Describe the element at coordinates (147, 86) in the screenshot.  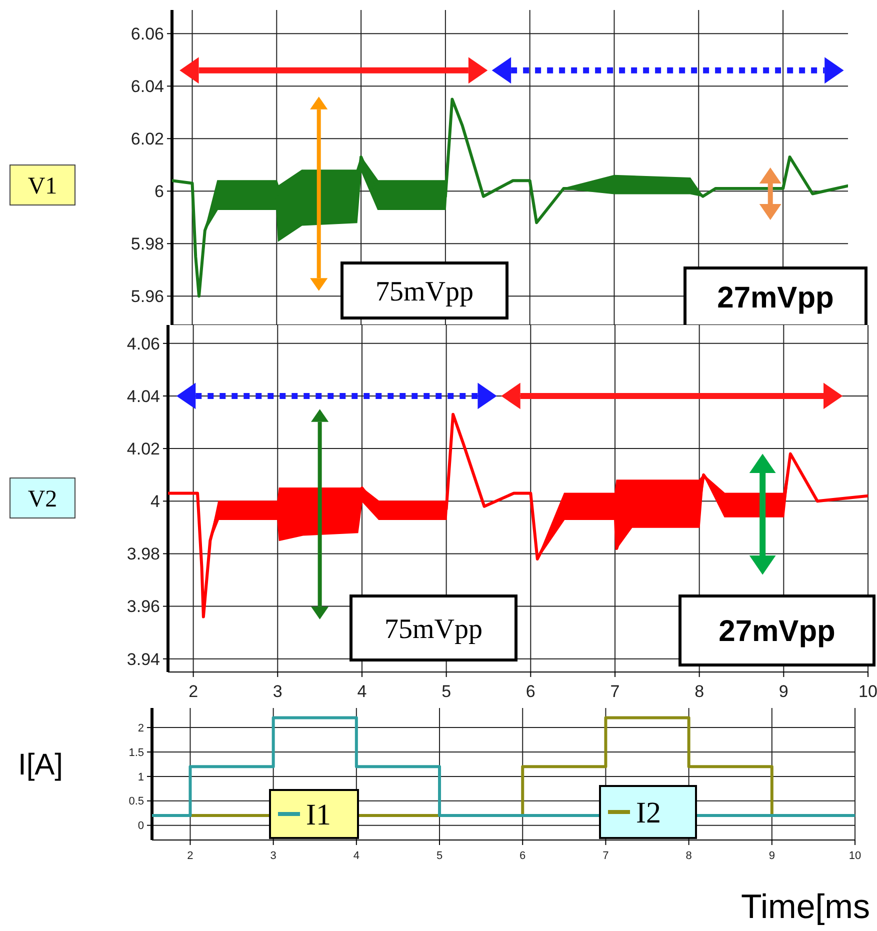
I see `y-tick-label: 6.04` at that location.